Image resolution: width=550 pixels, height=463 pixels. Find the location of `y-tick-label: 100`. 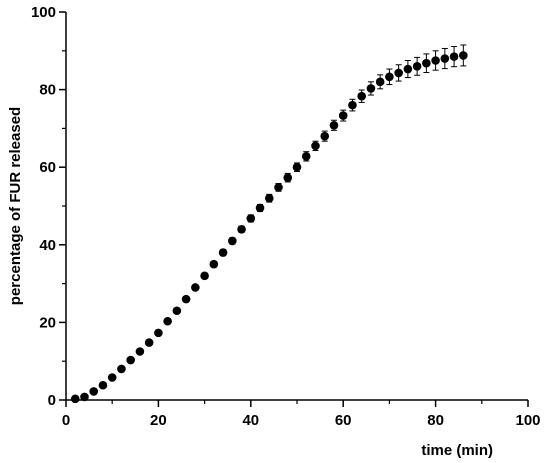

y-tick-label: 100 is located at coordinates (43, 12).